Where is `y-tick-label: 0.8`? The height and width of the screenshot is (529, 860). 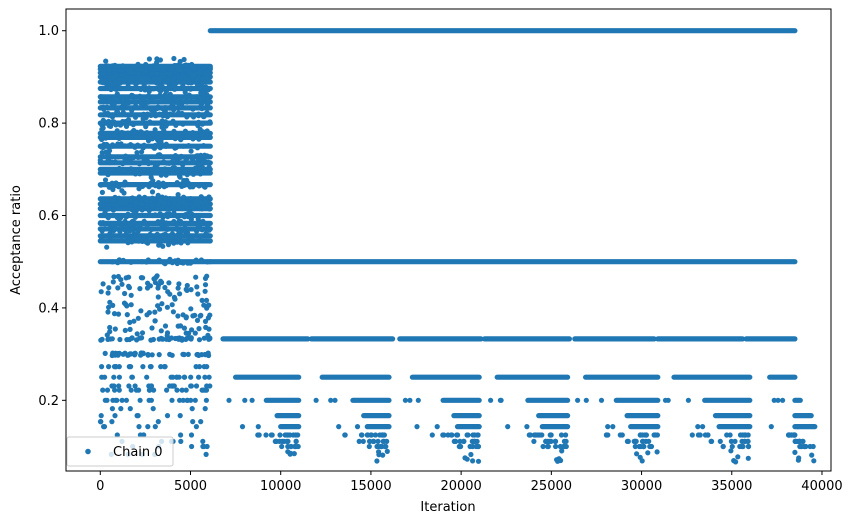 y-tick-label: 0.8 is located at coordinates (48, 124).